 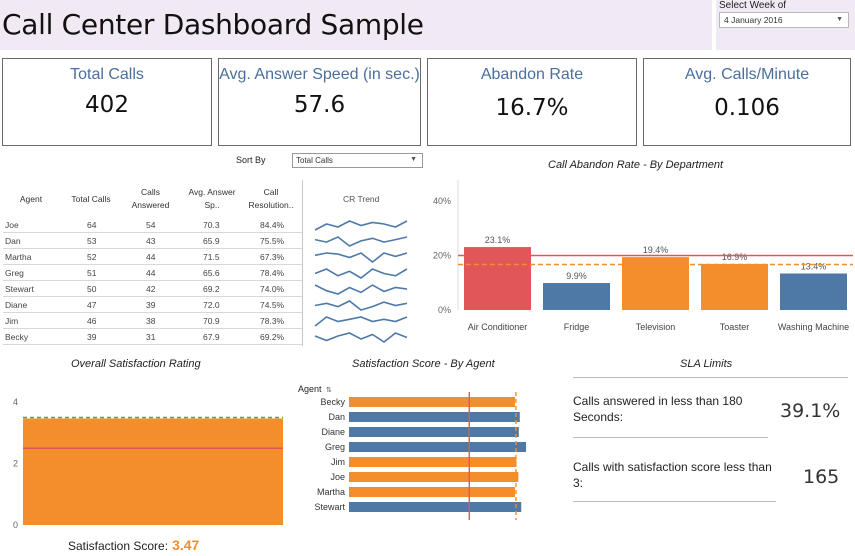 What do you see at coordinates (434, 417) in the screenshot?
I see `bar-dan` at bounding box center [434, 417].